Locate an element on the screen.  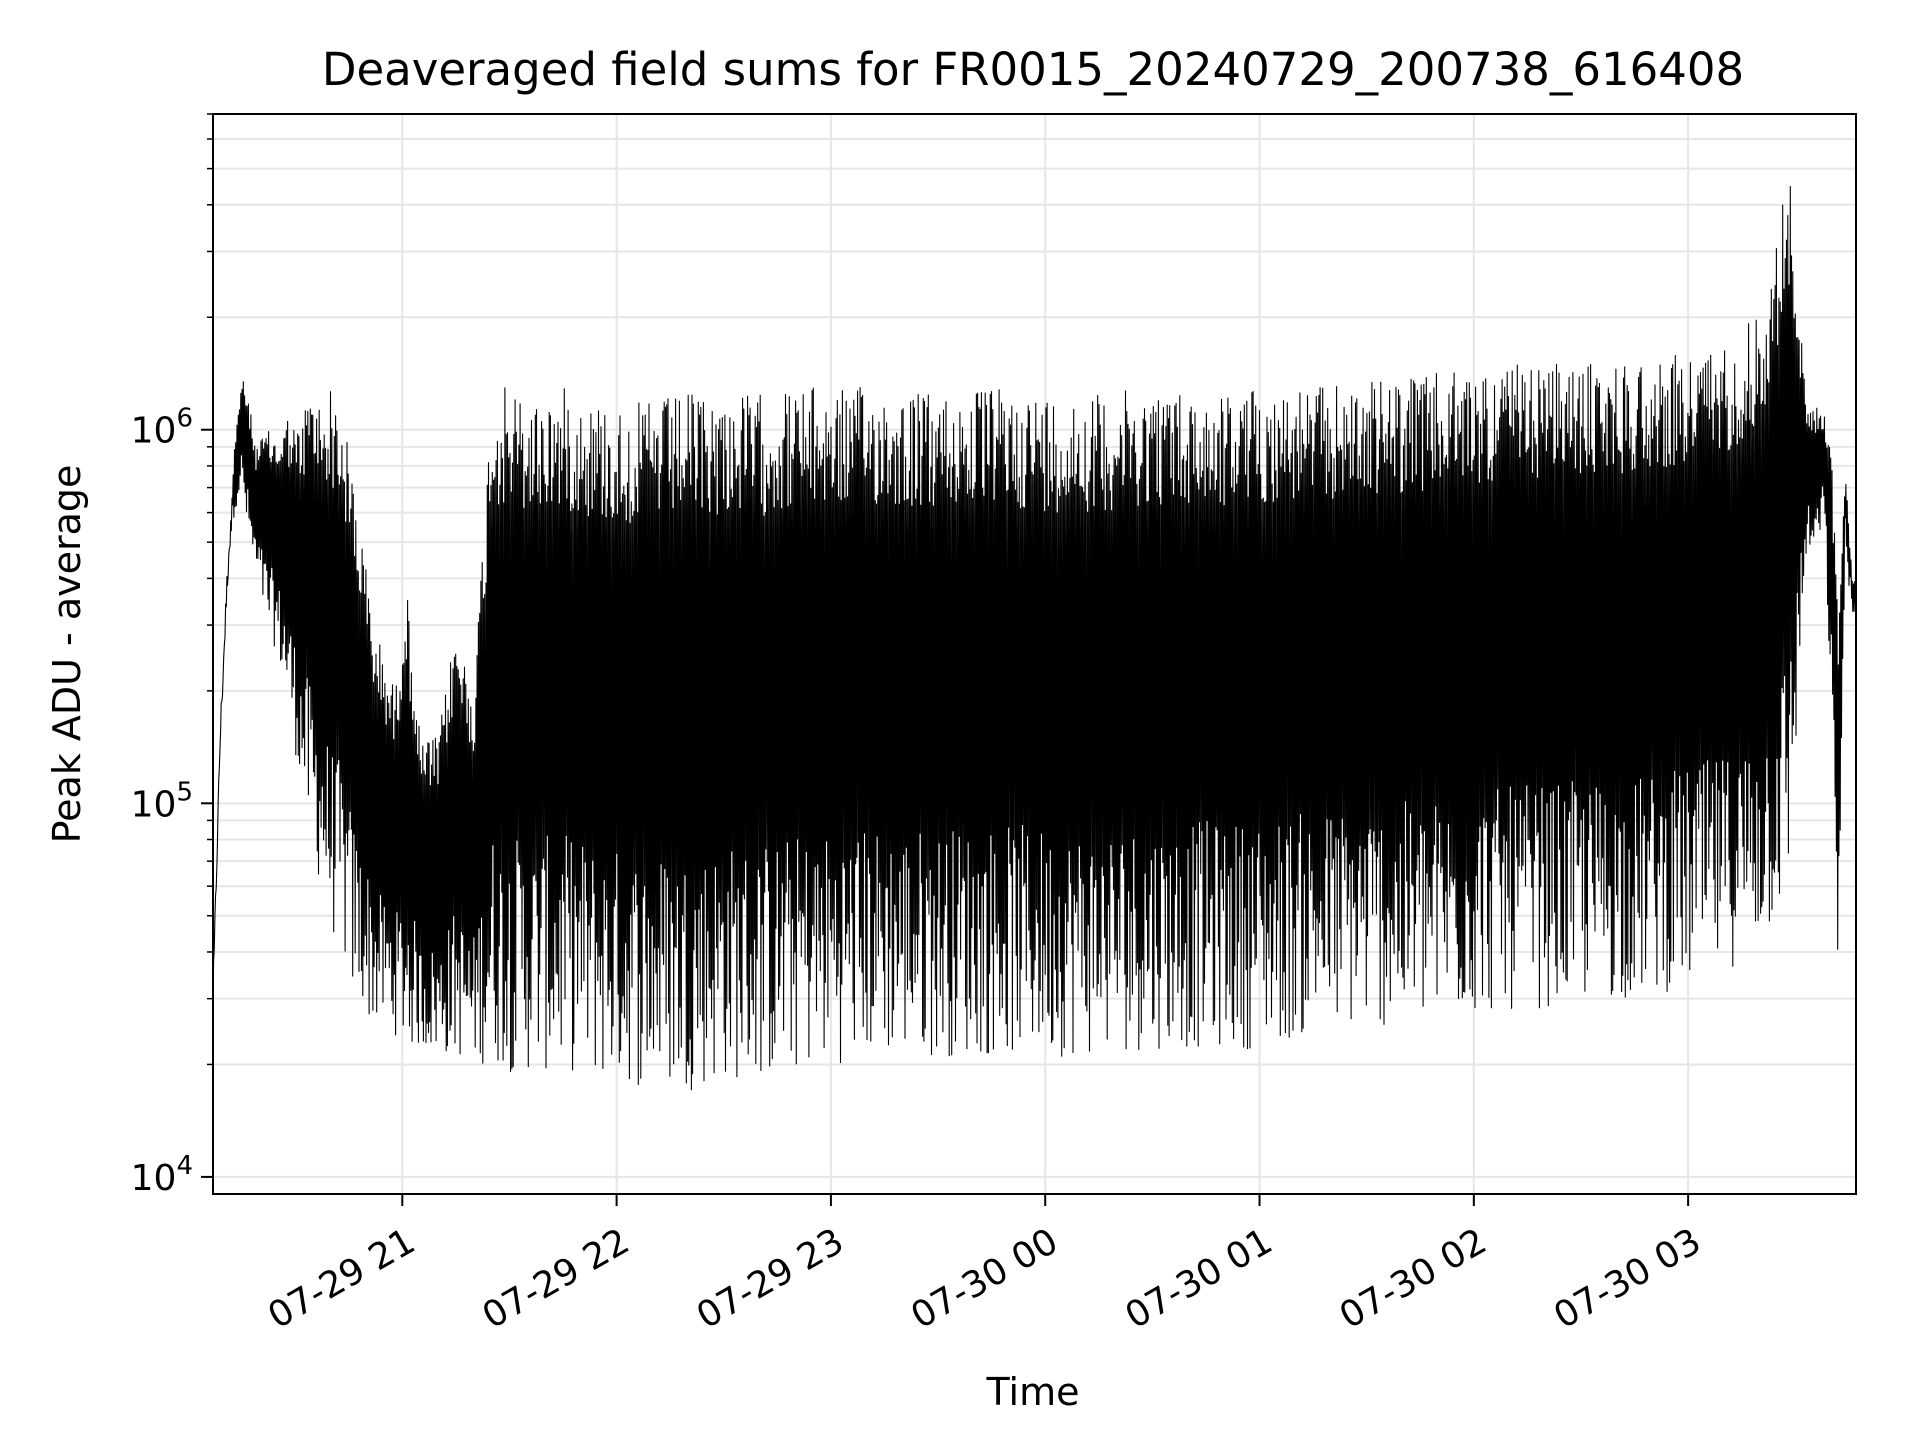
y-axis-label: Peak ADU - average is located at coordinates (67, 654).